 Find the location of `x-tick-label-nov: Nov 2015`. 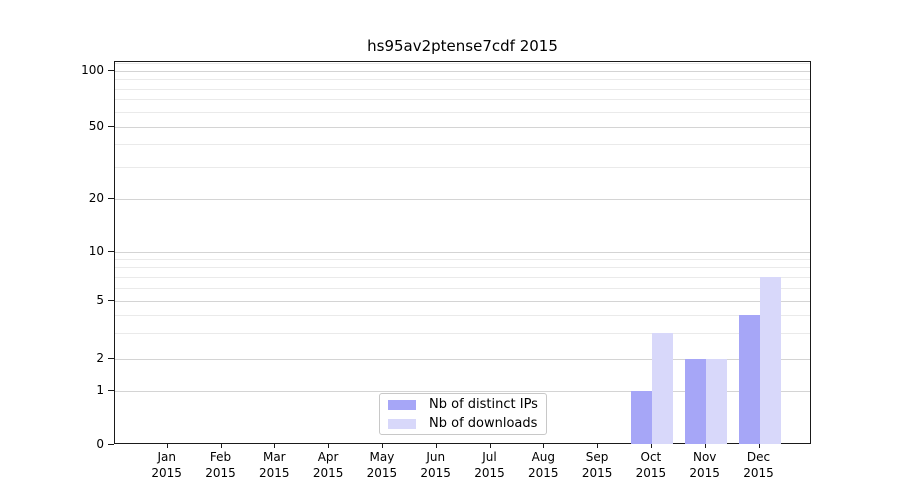

x-tick-label-nov: Nov 2015 is located at coordinates (704, 465).